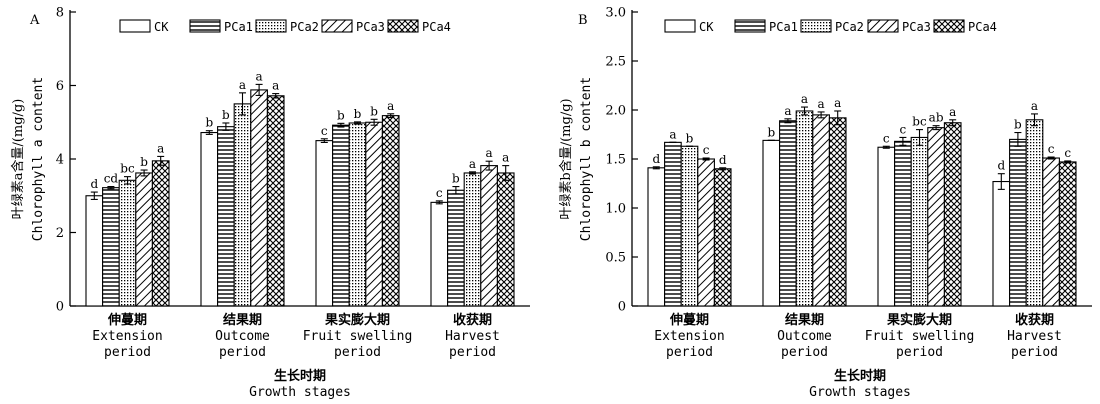  Describe the element at coordinates (916, 27) in the screenshot. I see `legend-label-pca3: PCa3` at that location.